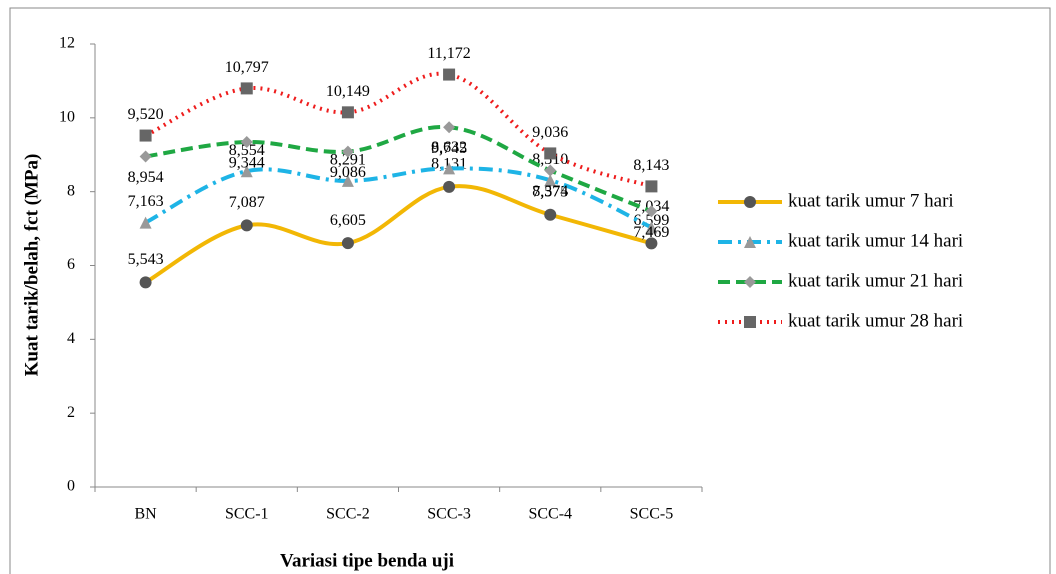  I want to click on value-label: 7,375, so click(550, 191).